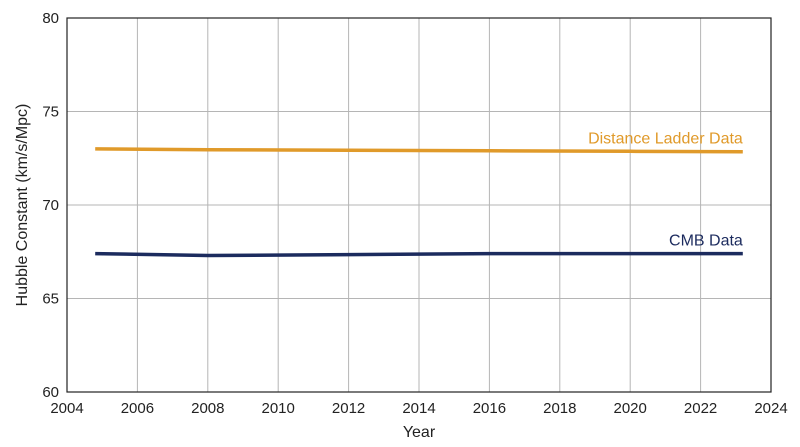 Image resolution: width=800 pixels, height=447 pixels. What do you see at coordinates (665, 139) in the screenshot?
I see `series-label: Distance Ladder Data` at bounding box center [665, 139].